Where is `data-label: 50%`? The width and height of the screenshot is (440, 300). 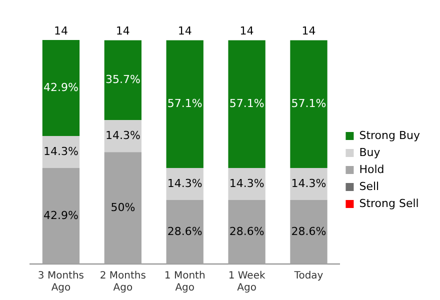
data-label: 50% is located at coordinates (123, 207).